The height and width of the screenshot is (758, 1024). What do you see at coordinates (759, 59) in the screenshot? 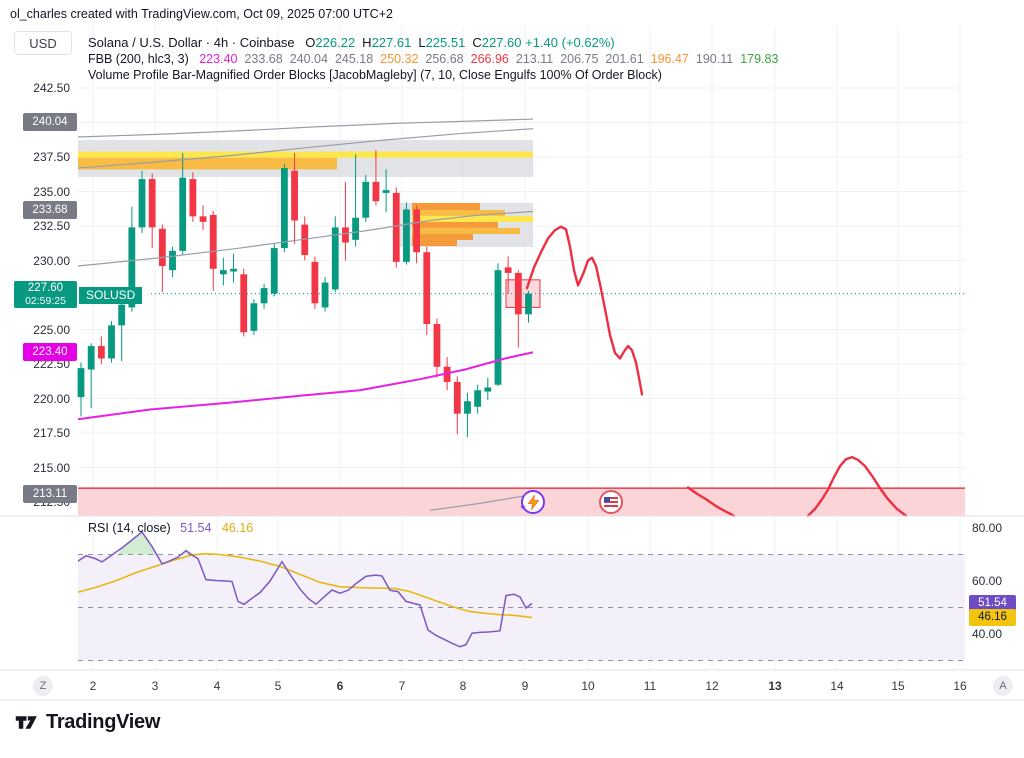
I see `fbb-value: 179.83` at bounding box center [759, 59].